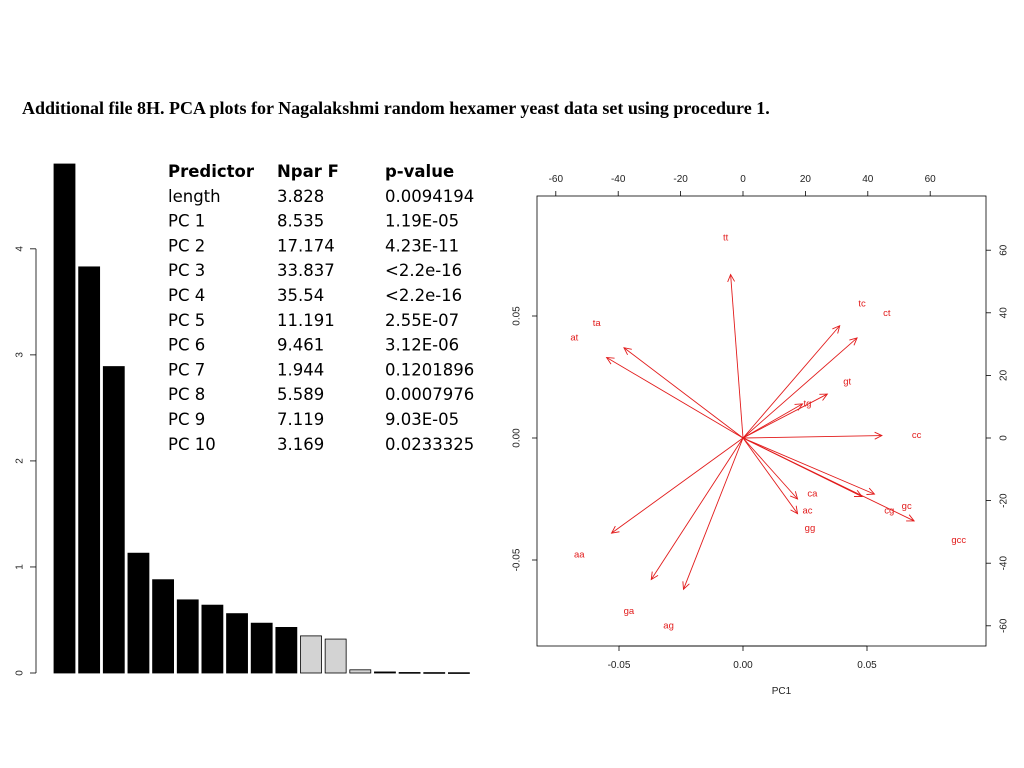  Describe the element at coordinates (186, 394) in the screenshot. I see `table-cell: PC 8` at that location.